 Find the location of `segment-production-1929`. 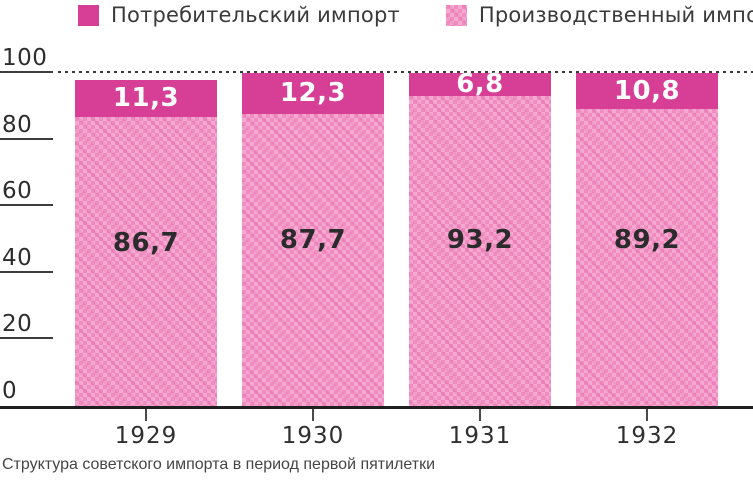

segment-production-1929 is located at coordinates (146, 261).